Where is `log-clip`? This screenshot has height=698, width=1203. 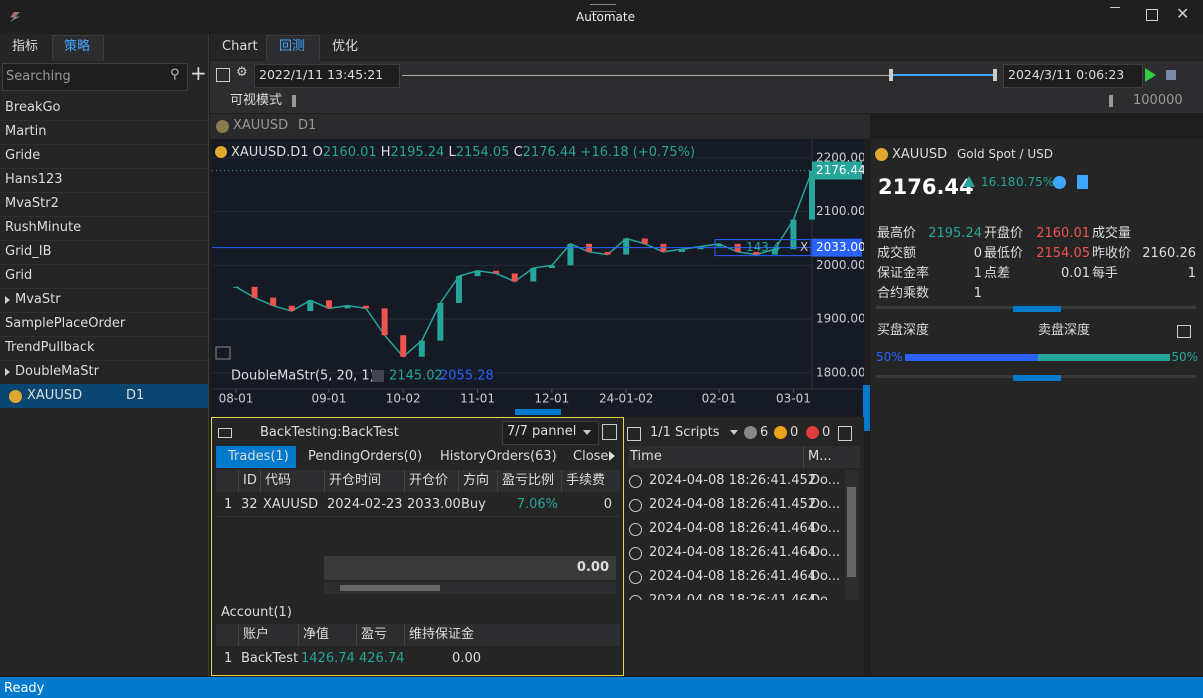 log-clip is located at coordinates (744, 638).